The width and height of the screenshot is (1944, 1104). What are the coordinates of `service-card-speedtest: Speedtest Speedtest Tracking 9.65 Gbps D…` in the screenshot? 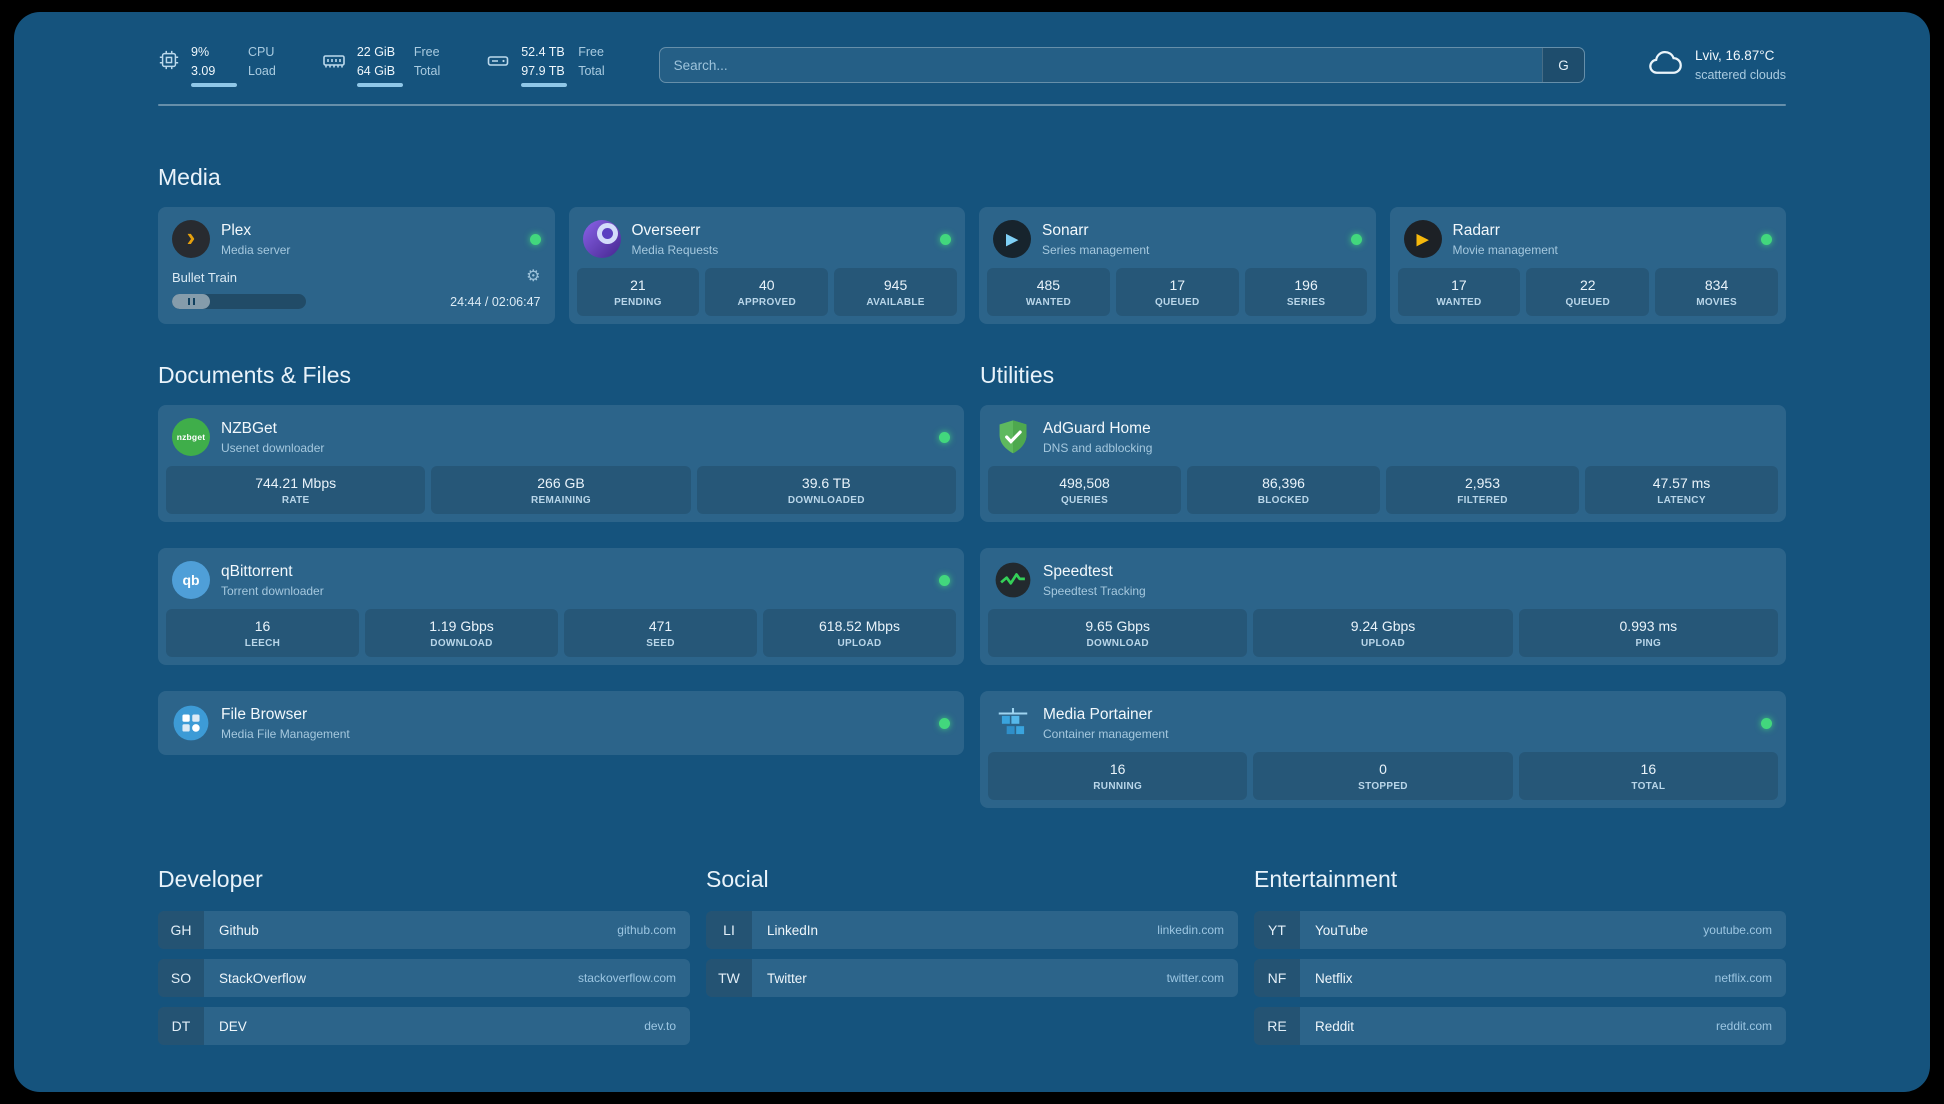 It's located at (1383, 606).